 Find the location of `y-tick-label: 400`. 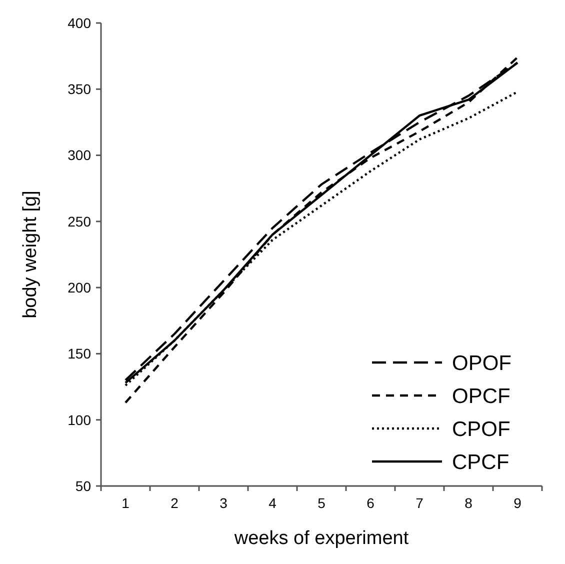

y-tick-label: 400 is located at coordinates (80, 22).